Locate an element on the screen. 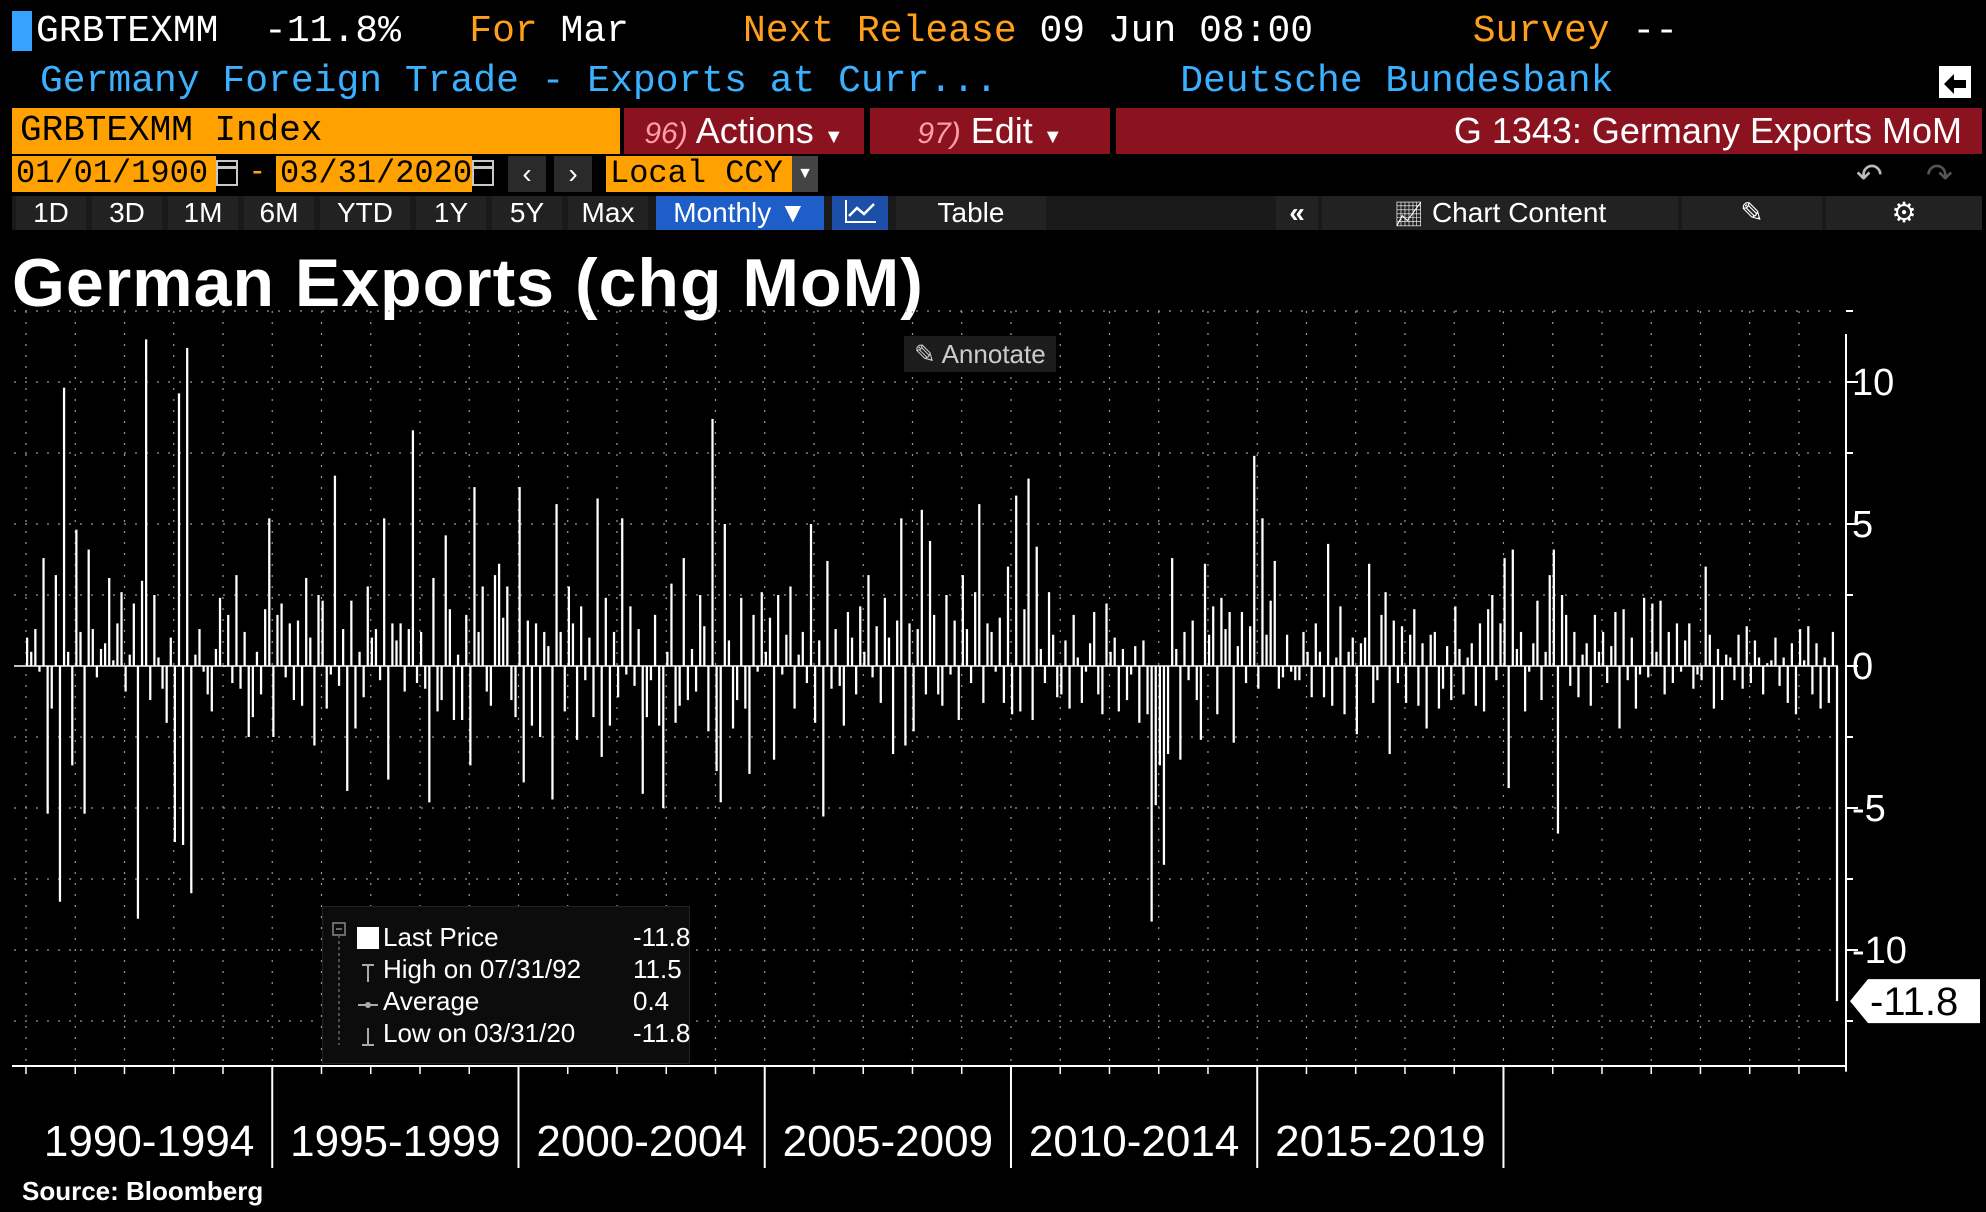 Image resolution: width=1986 pixels, height=1212 pixels. y-tick-label: 0 is located at coordinates (1862, 667).